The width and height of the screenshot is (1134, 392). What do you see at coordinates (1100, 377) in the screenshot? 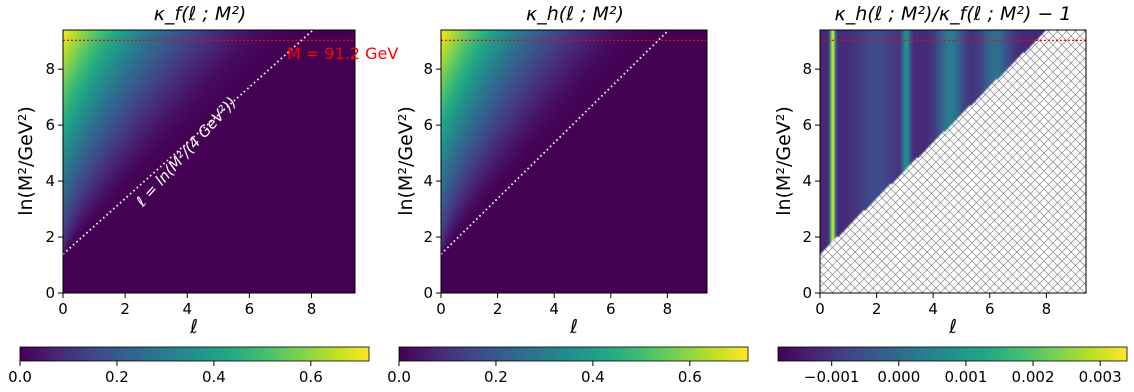
I see `colorbar-tick-label: 0.003` at bounding box center [1100, 377].